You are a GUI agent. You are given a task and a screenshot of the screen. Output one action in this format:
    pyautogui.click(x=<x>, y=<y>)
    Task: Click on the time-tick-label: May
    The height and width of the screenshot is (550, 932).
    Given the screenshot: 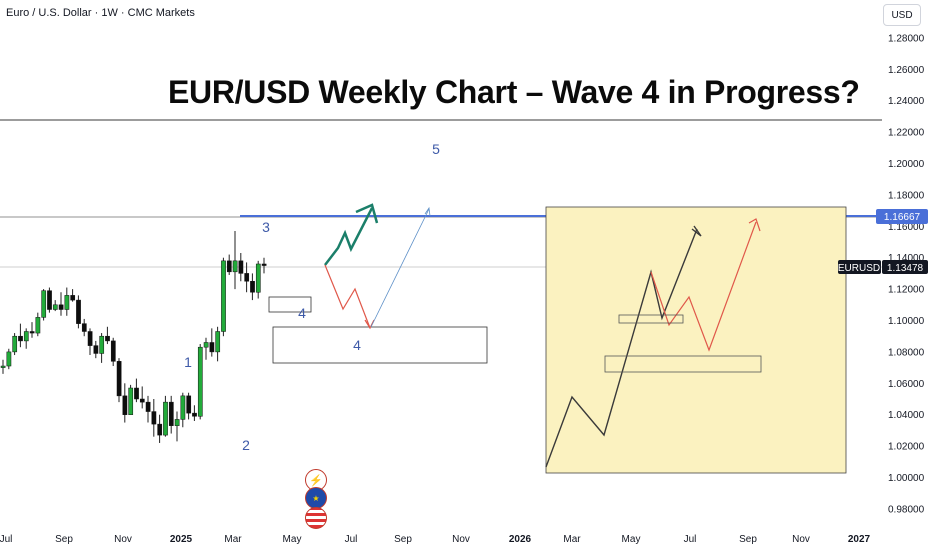 What is the action you would take?
    pyautogui.click(x=292, y=539)
    